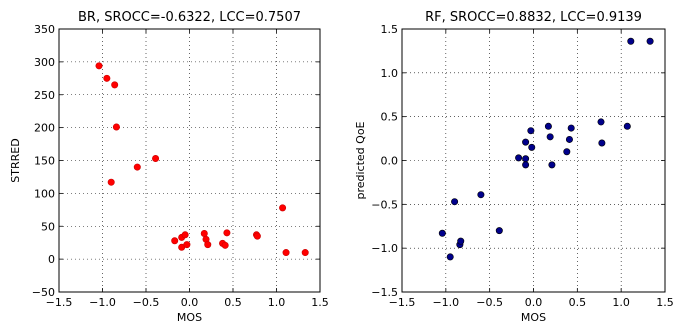  What do you see at coordinates (384, 204) in the screenshot?
I see `y-tick-label: −0.5` at bounding box center [384, 204].